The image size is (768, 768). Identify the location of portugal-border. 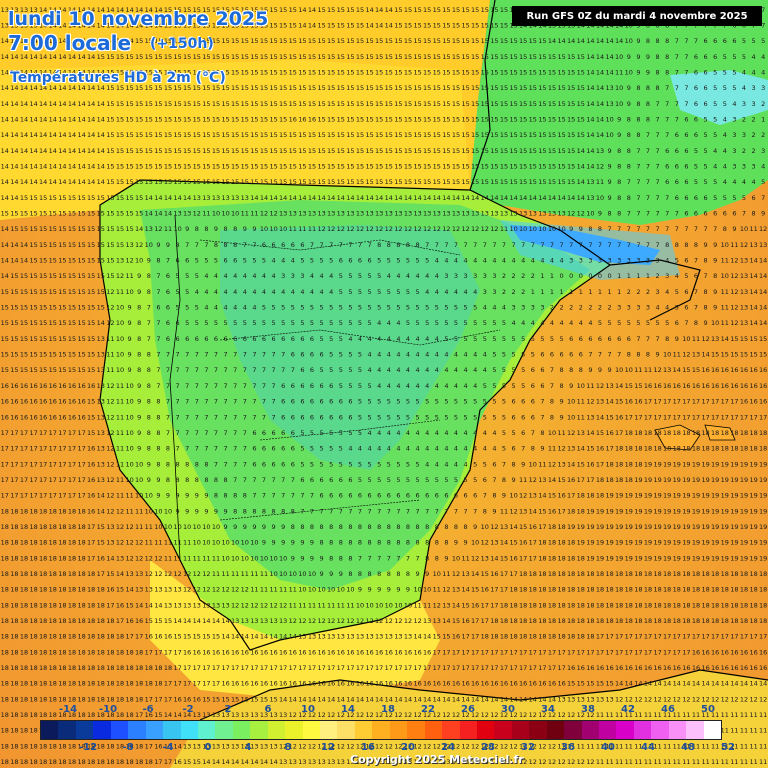
(175, 387).